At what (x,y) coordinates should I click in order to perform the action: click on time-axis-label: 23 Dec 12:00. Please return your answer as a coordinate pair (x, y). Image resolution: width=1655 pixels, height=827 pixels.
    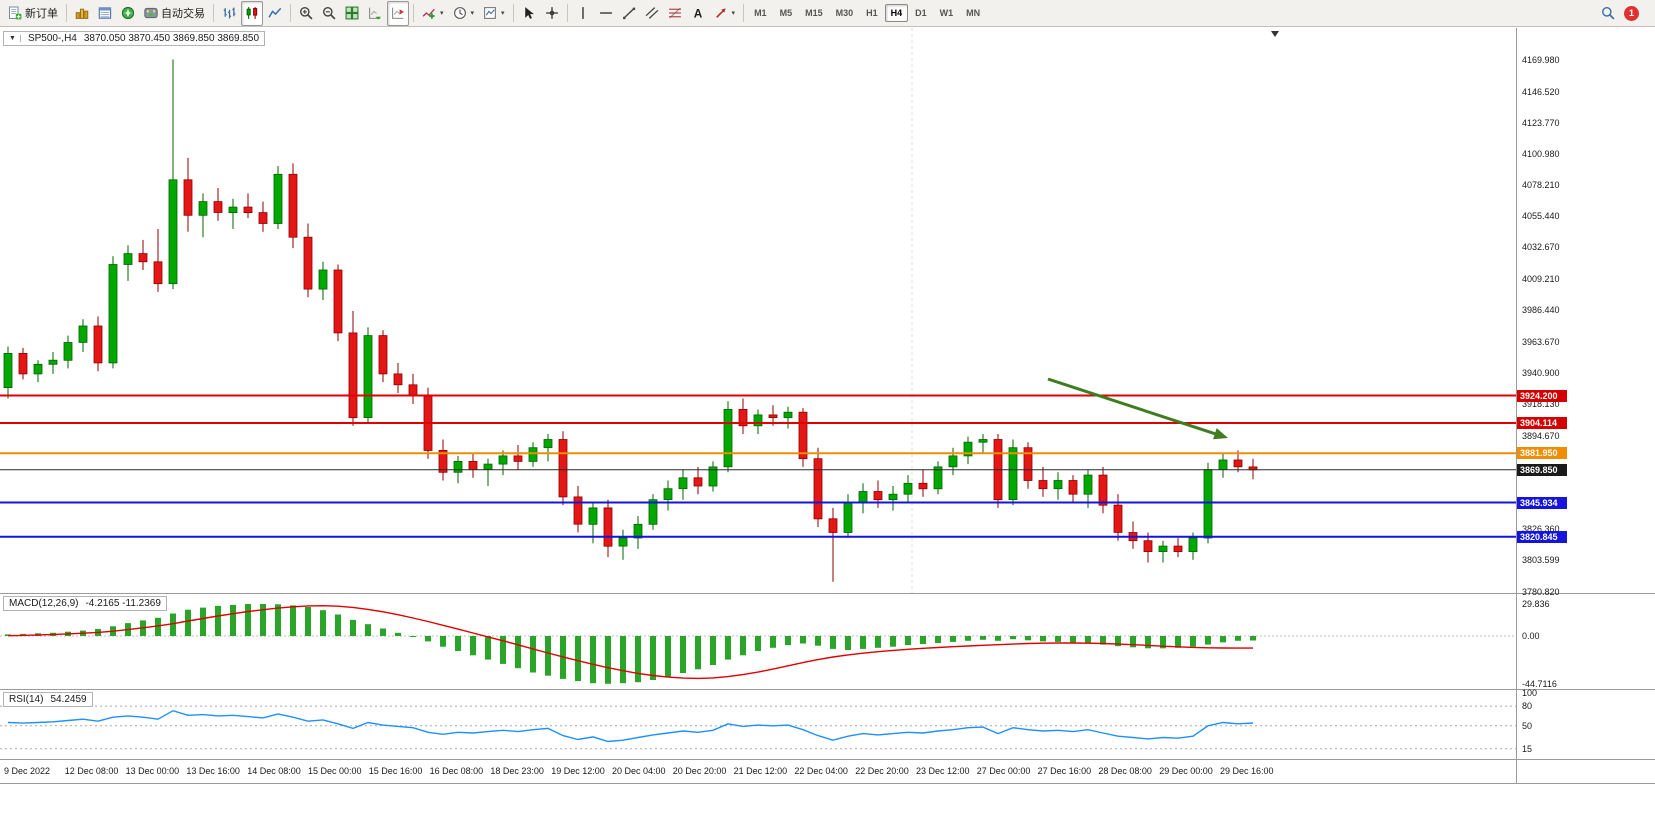
    Looking at the image, I should click on (943, 771).